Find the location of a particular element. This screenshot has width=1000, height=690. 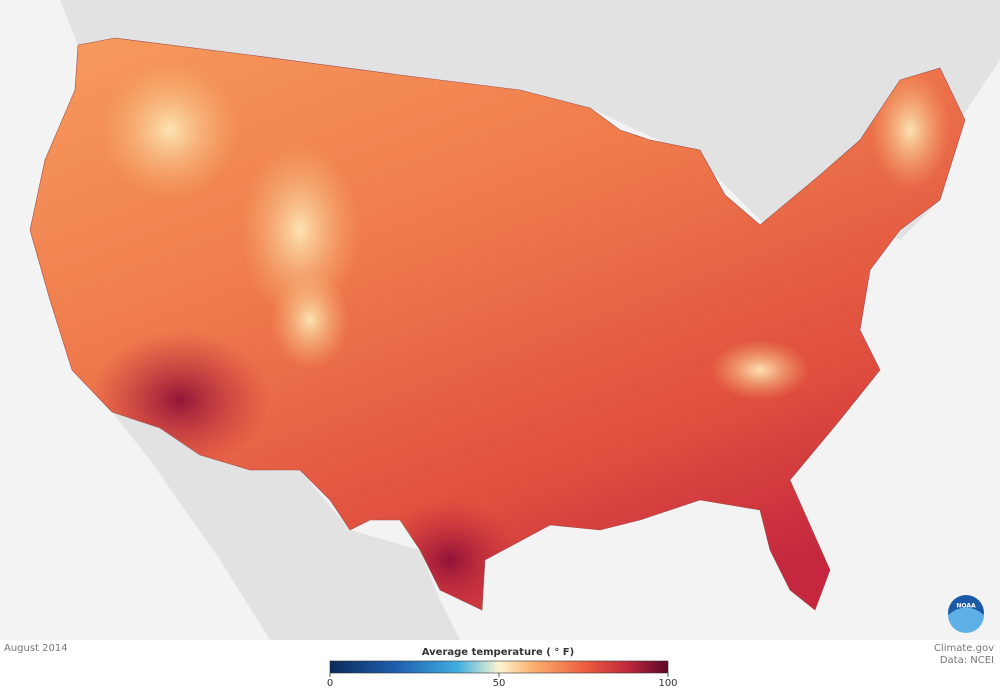

tick-label: 0 is located at coordinates (330, 683).